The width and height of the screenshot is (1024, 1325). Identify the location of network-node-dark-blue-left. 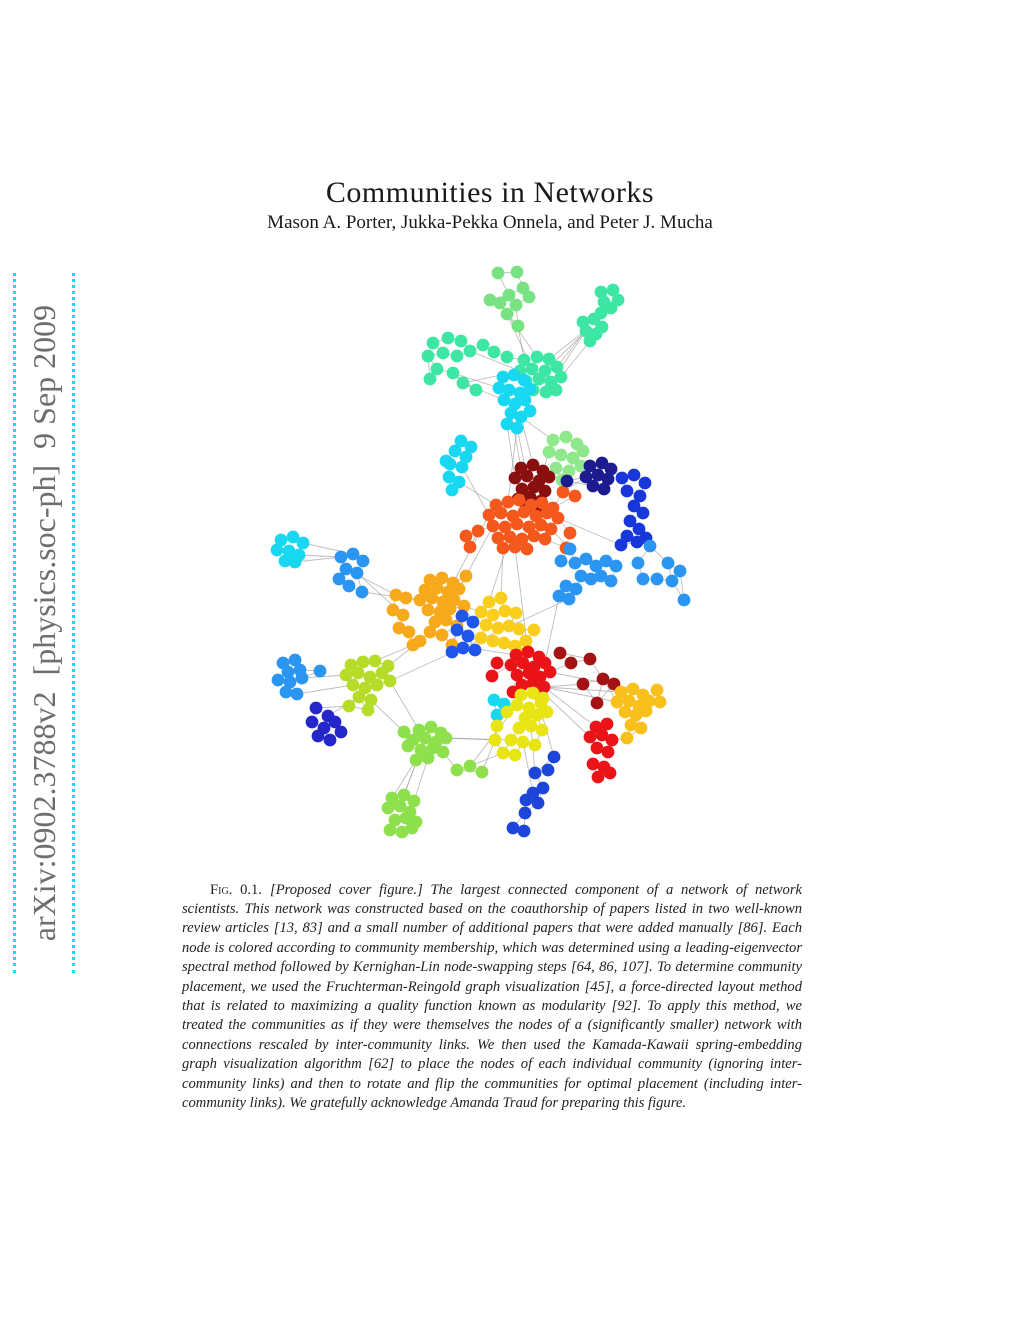
(318, 736).